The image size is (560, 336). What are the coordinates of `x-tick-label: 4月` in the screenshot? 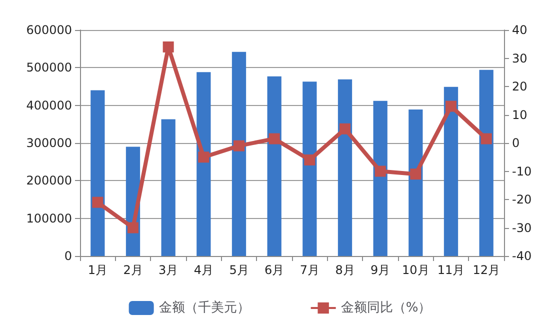 It's located at (204, 270).